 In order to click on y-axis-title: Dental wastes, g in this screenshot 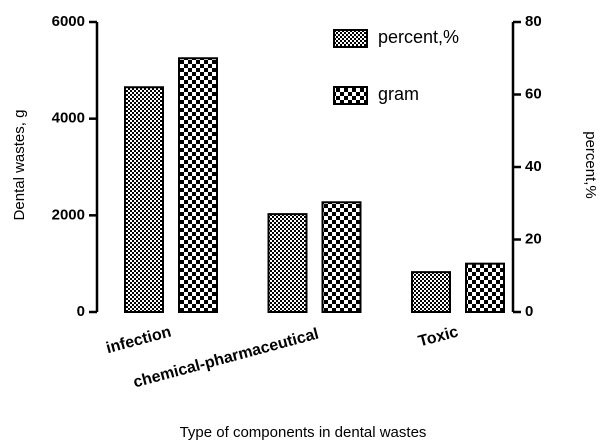, I will do `click(19, 165)`.